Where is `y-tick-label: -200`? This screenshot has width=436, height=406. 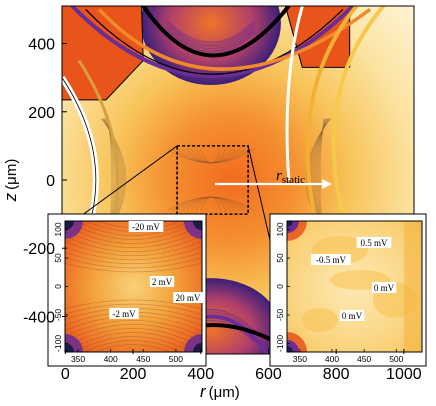
y-tick-label: -200 is located at coordinates (39, 249).